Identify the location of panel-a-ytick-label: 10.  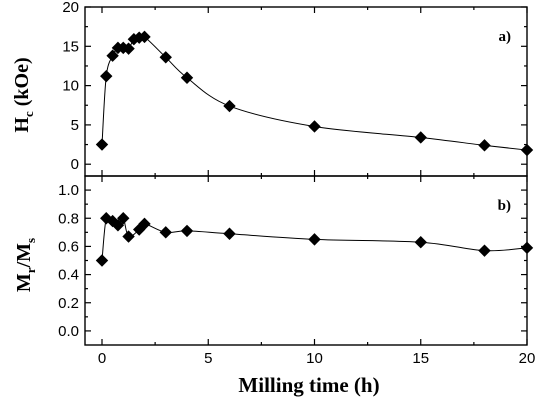
(70, 86).